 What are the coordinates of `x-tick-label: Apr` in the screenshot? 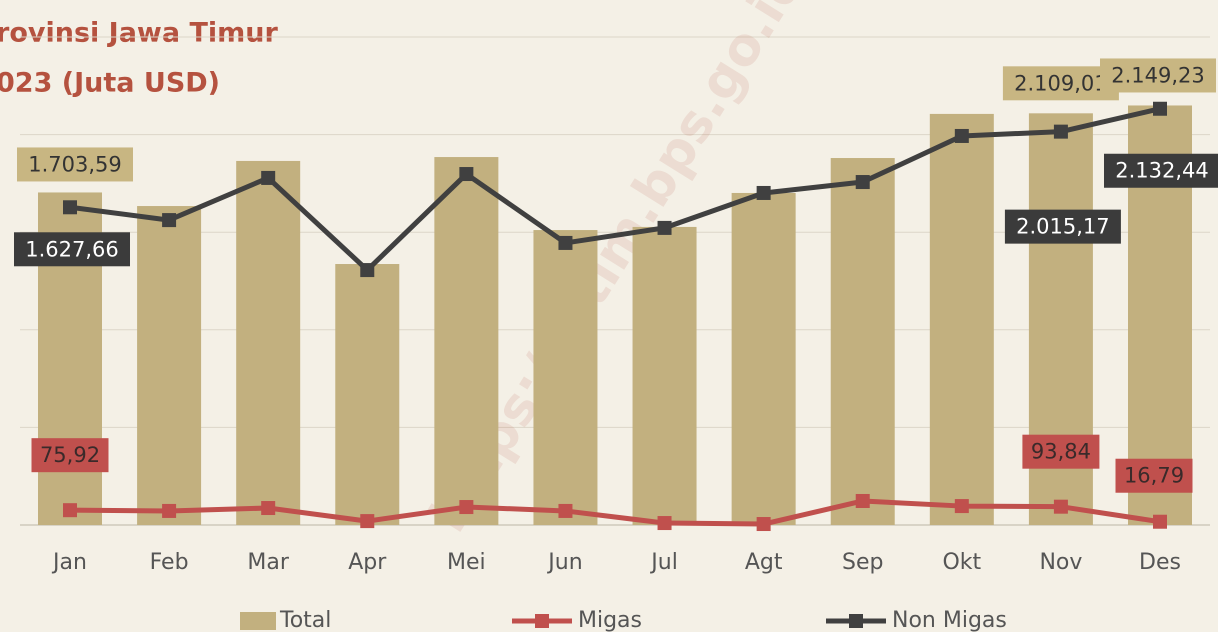 It's located at (367, 562).